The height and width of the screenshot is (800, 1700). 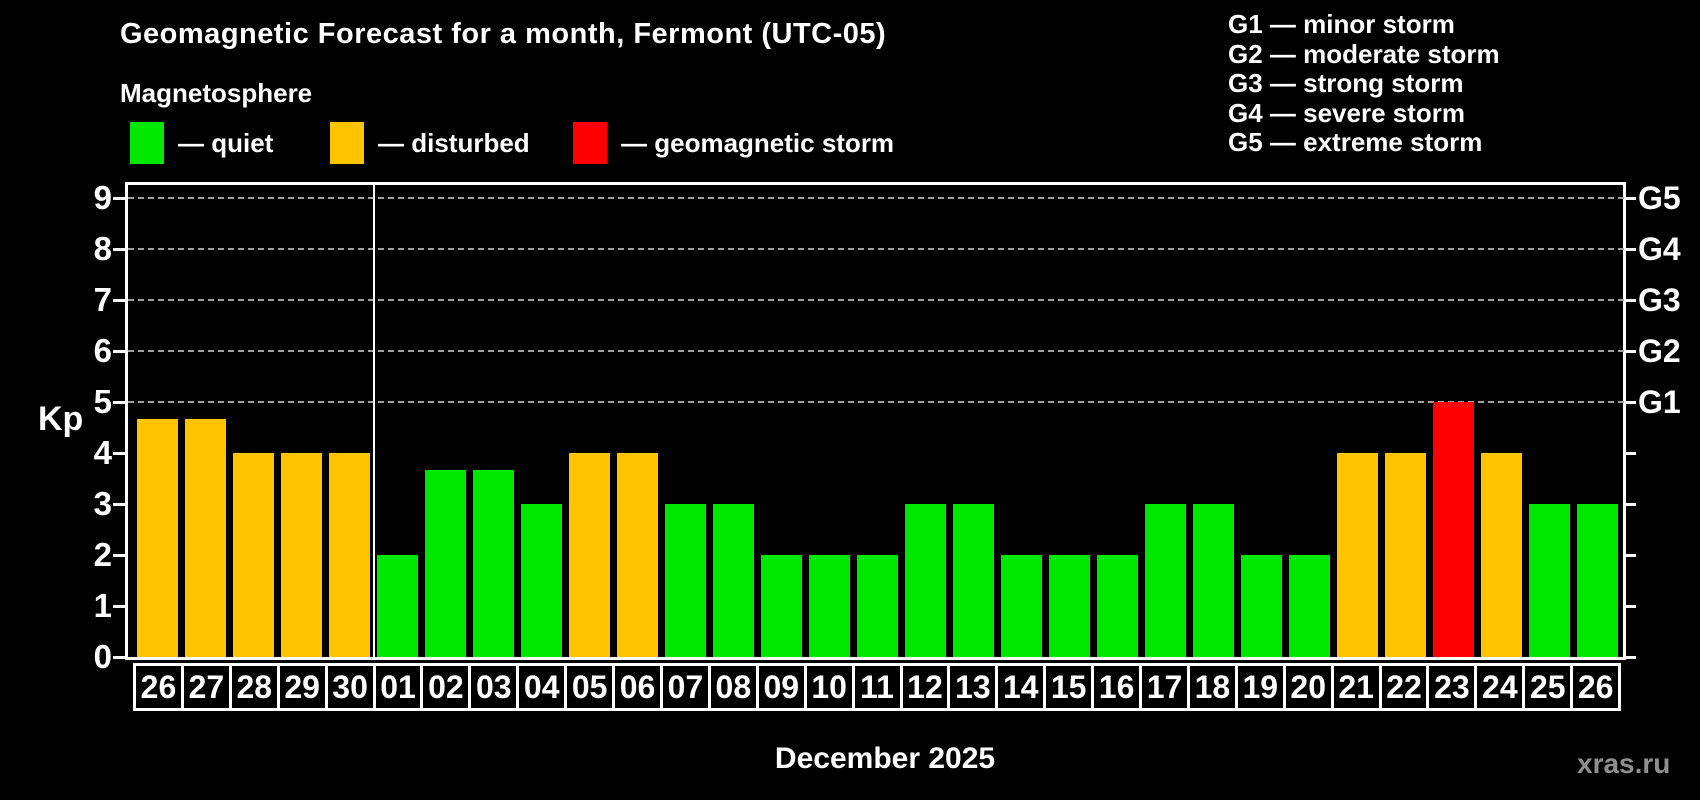 I want to click on day-label-15-11: 11, so click(x=877, y=687).